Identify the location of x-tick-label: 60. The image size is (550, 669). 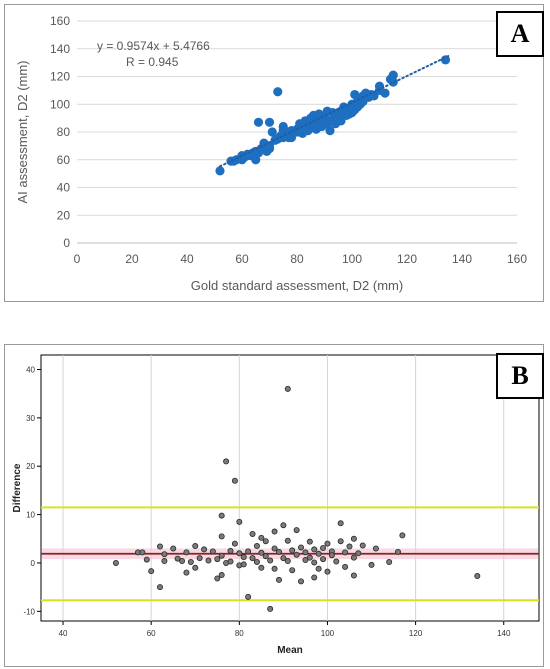
(151, 633).